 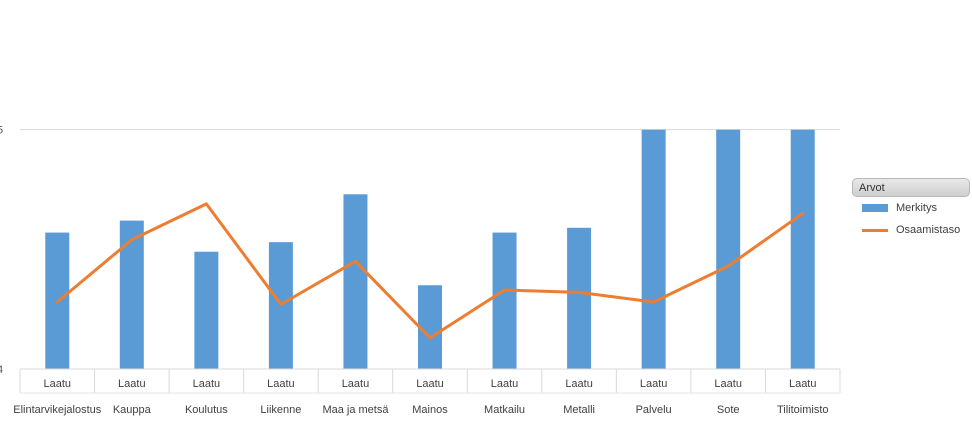 I want to click on legend-item-merkitys: Merkitys, so click(x=917, y=208).